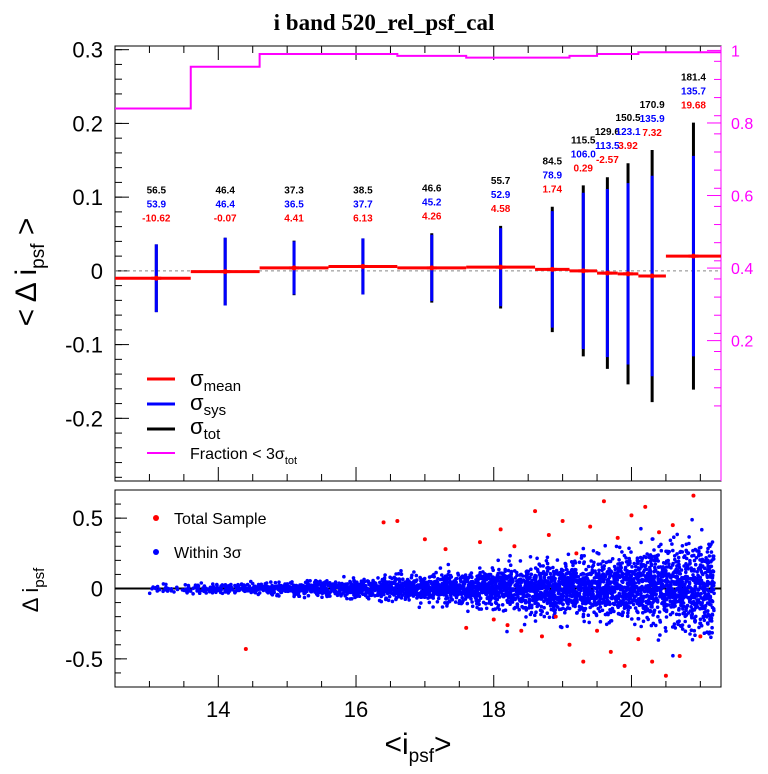 The height and width of the screenshot is (774, 768). What do you see at coordinates (215, 410) in the screenshot?
I see `legend-sys-sub: sys` at bounding box center [215, 410].